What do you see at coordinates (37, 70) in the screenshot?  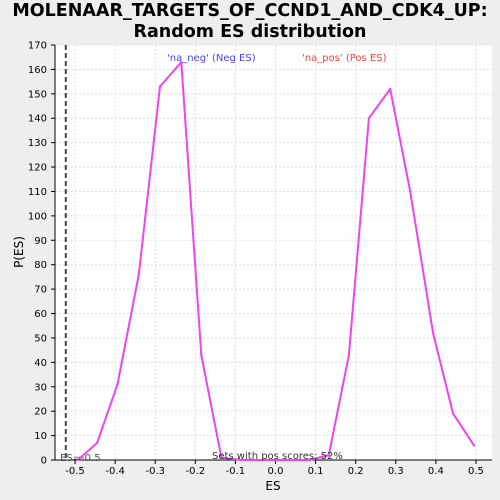 I see `y-tick-label: 160` at bounding box center [37, 70].